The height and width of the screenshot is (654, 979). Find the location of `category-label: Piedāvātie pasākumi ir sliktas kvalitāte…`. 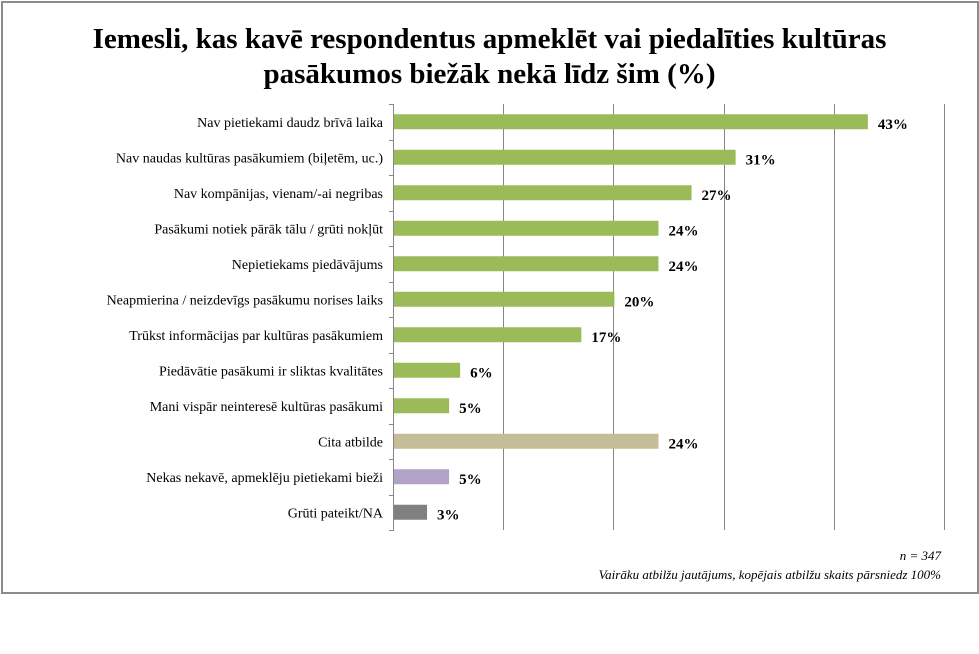

category-label: Piedāvātie pasākumi ir sliktas kvalitāte… is located at coordinates (271, 371).